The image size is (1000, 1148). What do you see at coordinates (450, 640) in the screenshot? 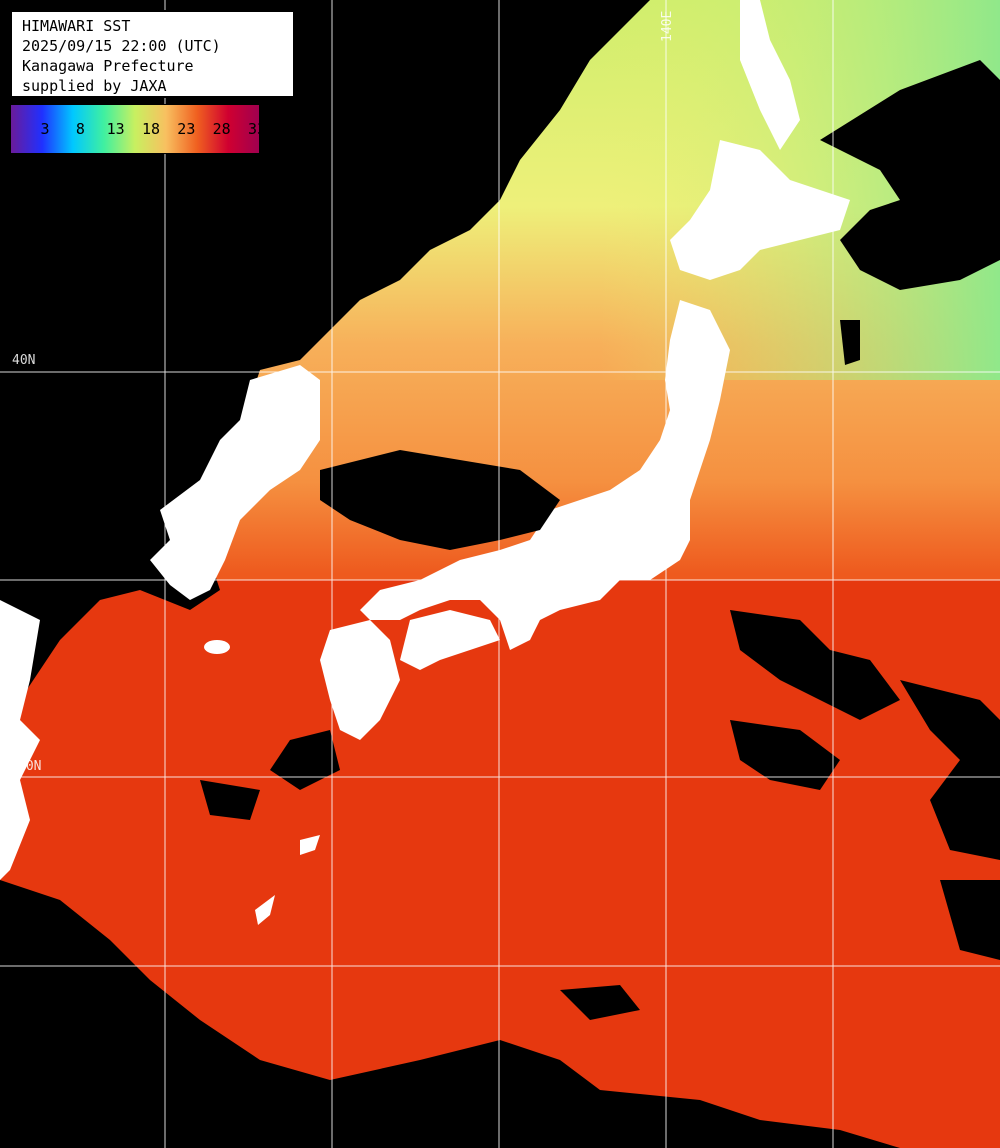
I see `shikoku` at bounding box center [450, 640].